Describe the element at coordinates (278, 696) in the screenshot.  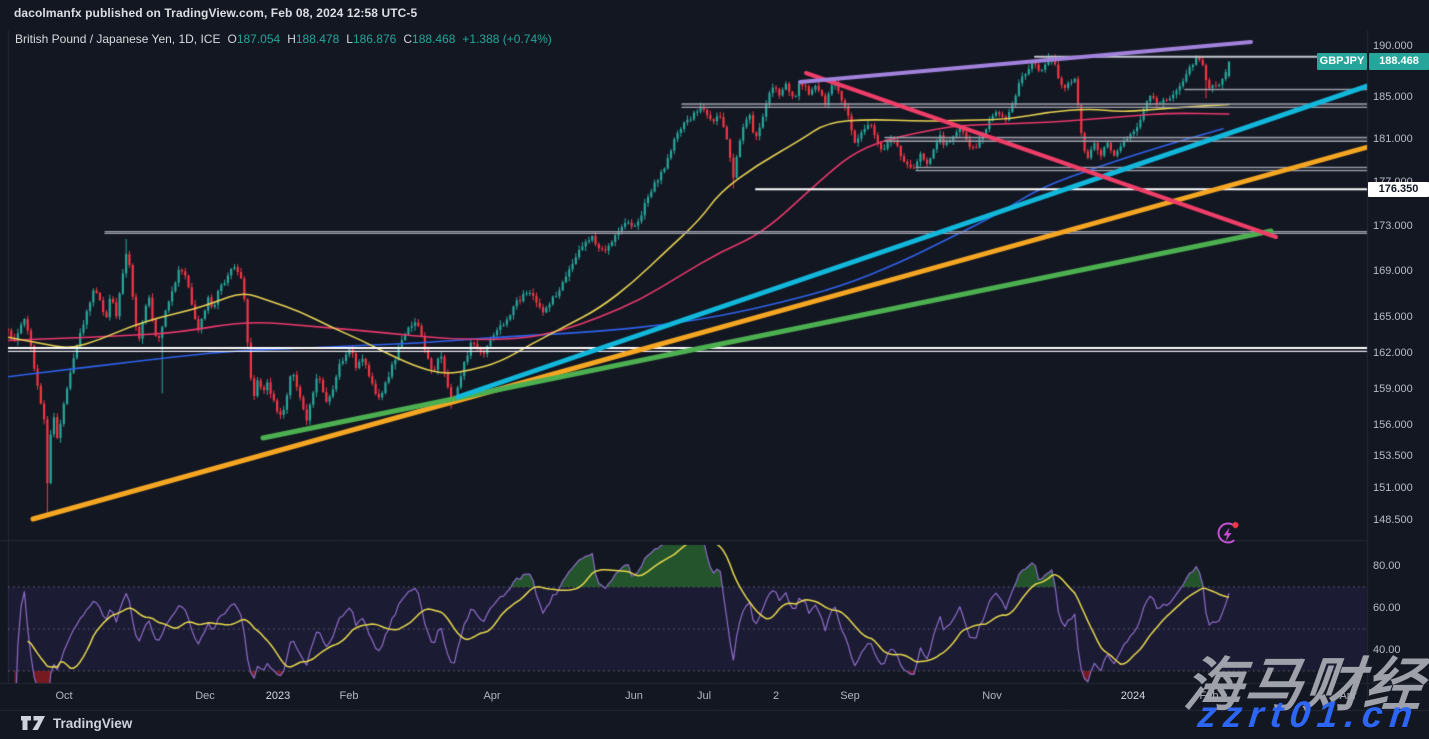
I see `time-axis-label: 2023` at that location.